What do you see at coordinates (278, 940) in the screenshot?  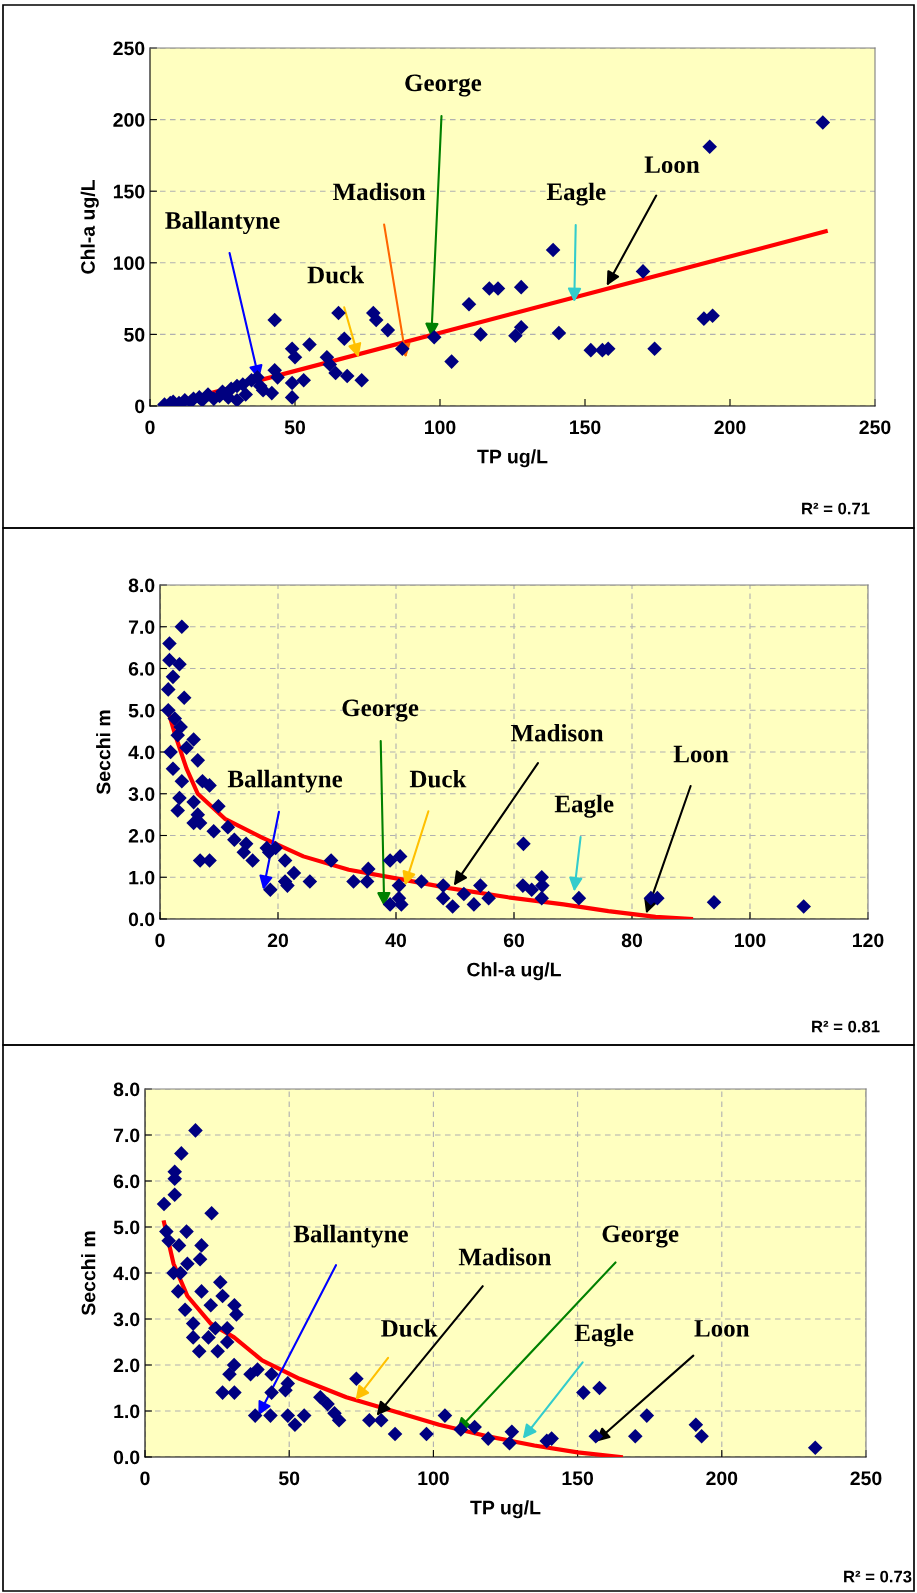 I see `x-tick-label: 20` at bounding box center [278, 940].